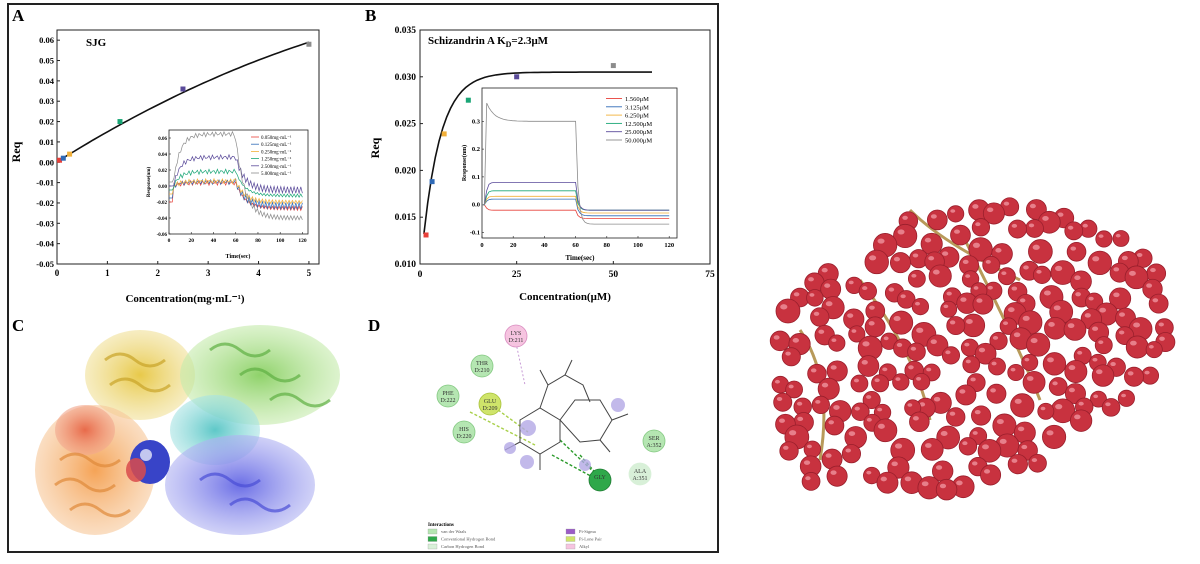  What do you see at coordinates (85, 430) in the screenshot?
I see `protein-domain-red` at bounding box center [85, 430].